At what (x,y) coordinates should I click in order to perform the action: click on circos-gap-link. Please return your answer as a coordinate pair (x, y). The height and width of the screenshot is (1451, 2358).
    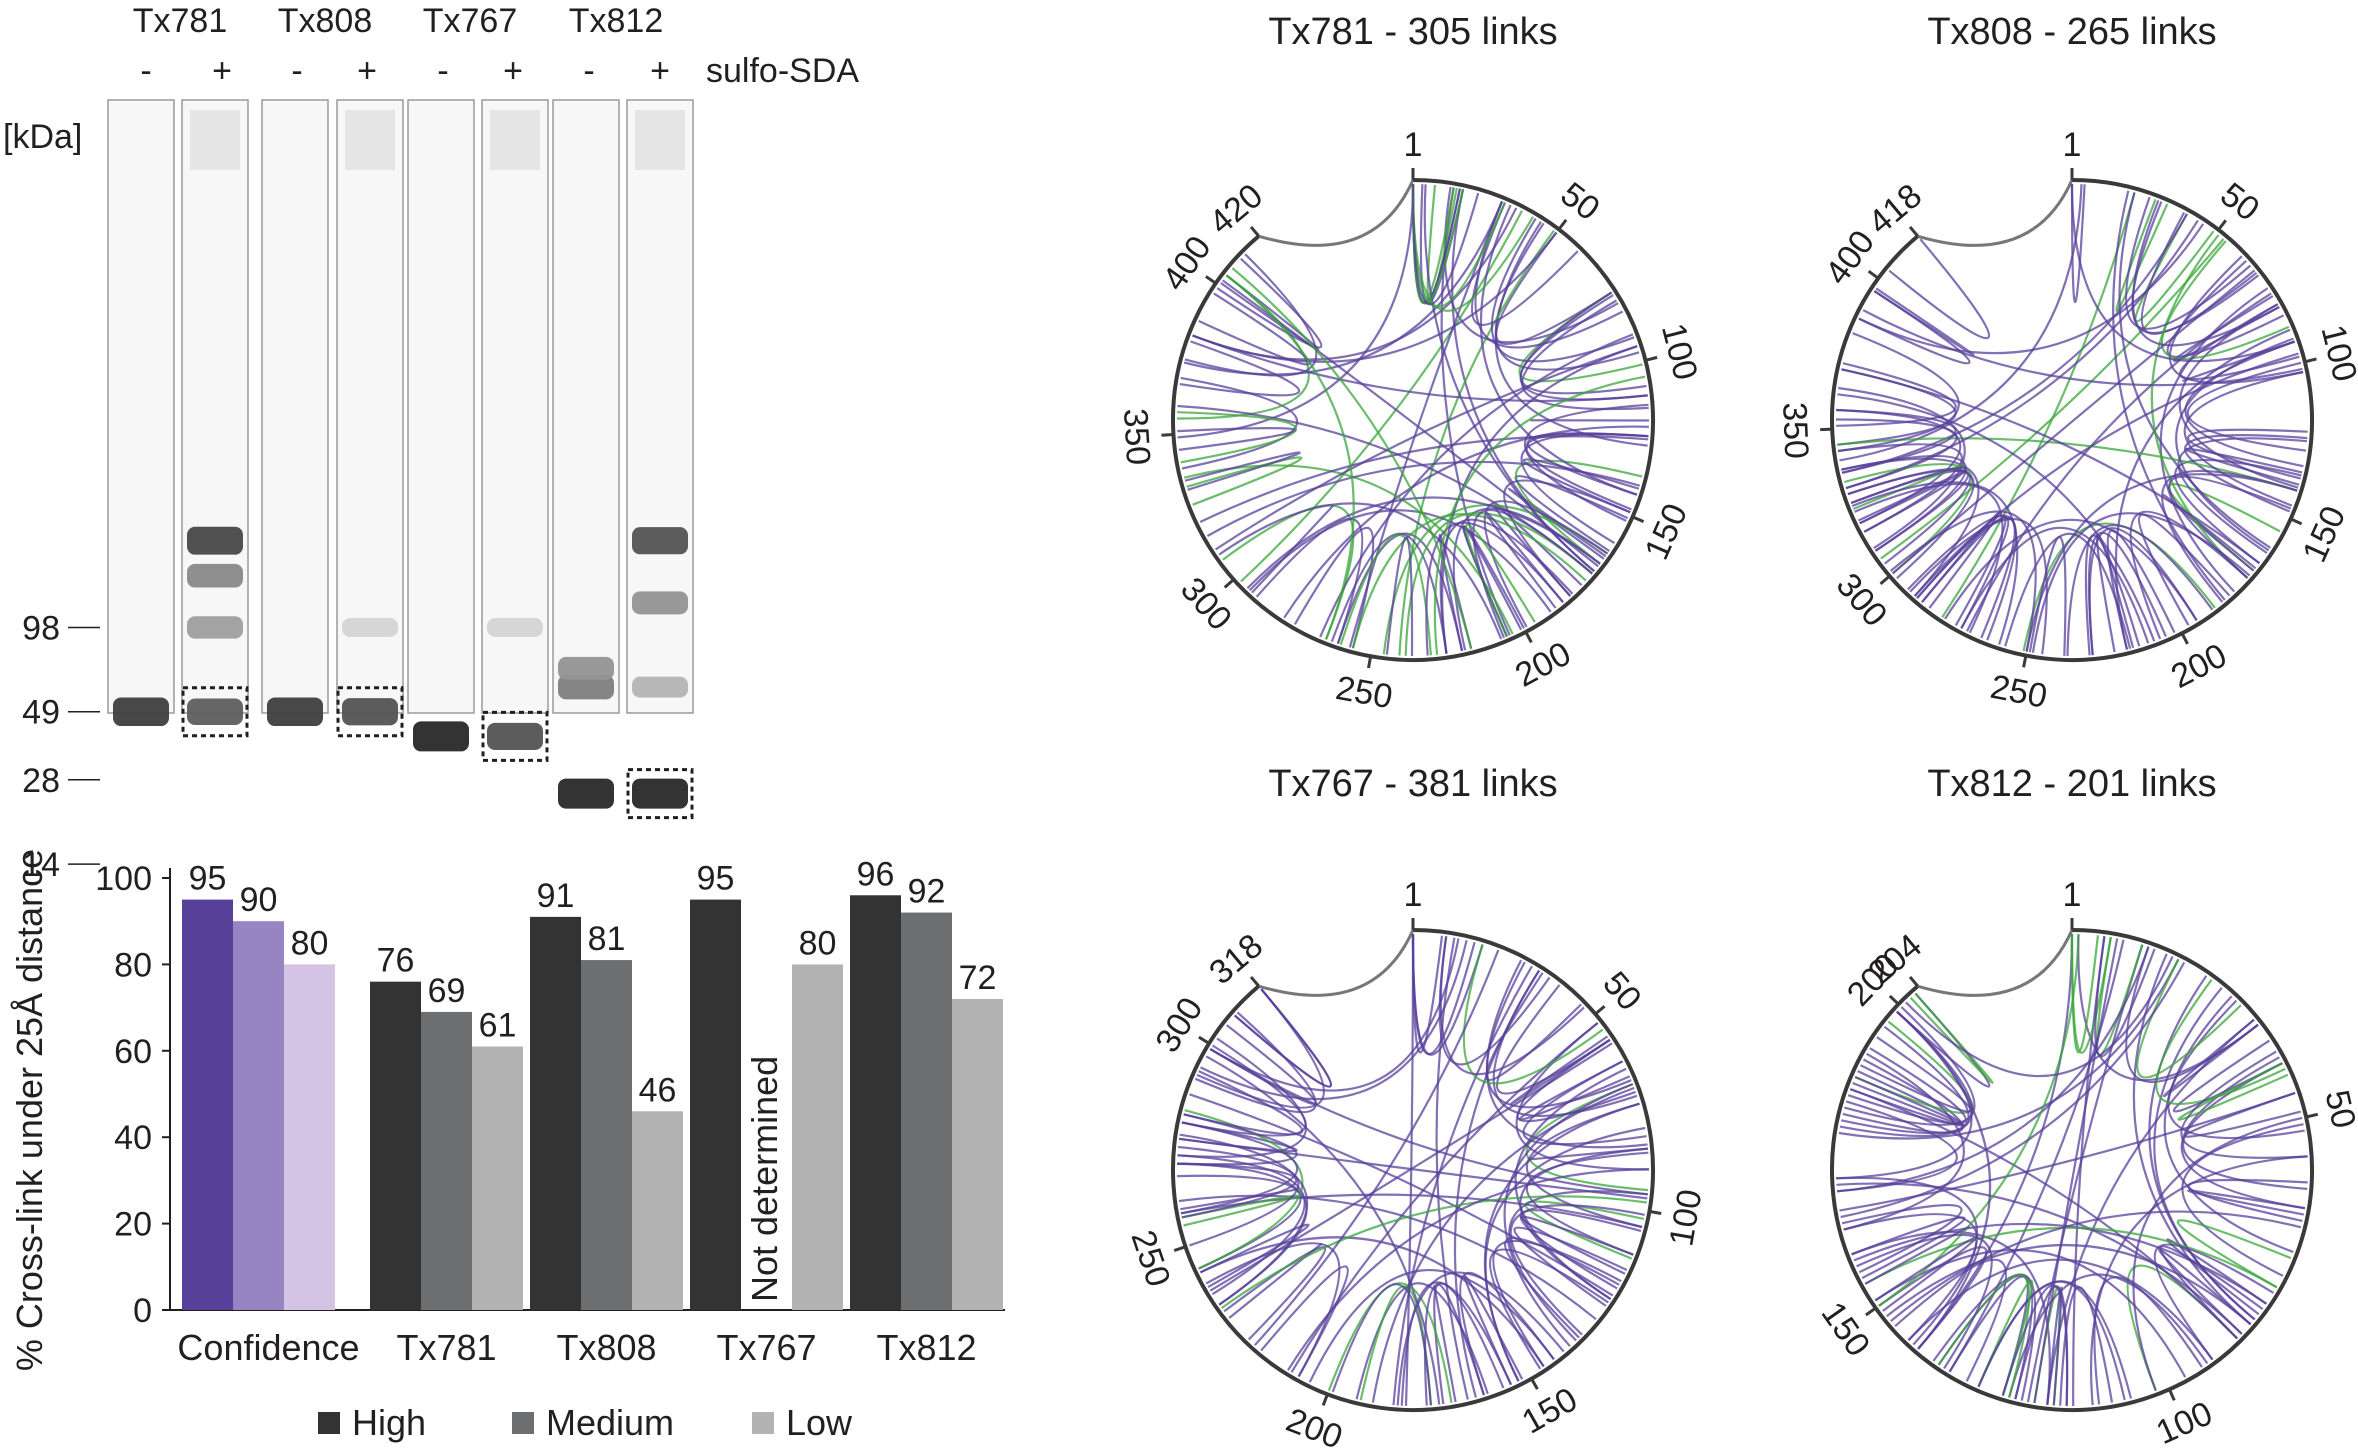
    Looking at the image, I should click on (1995, 213).